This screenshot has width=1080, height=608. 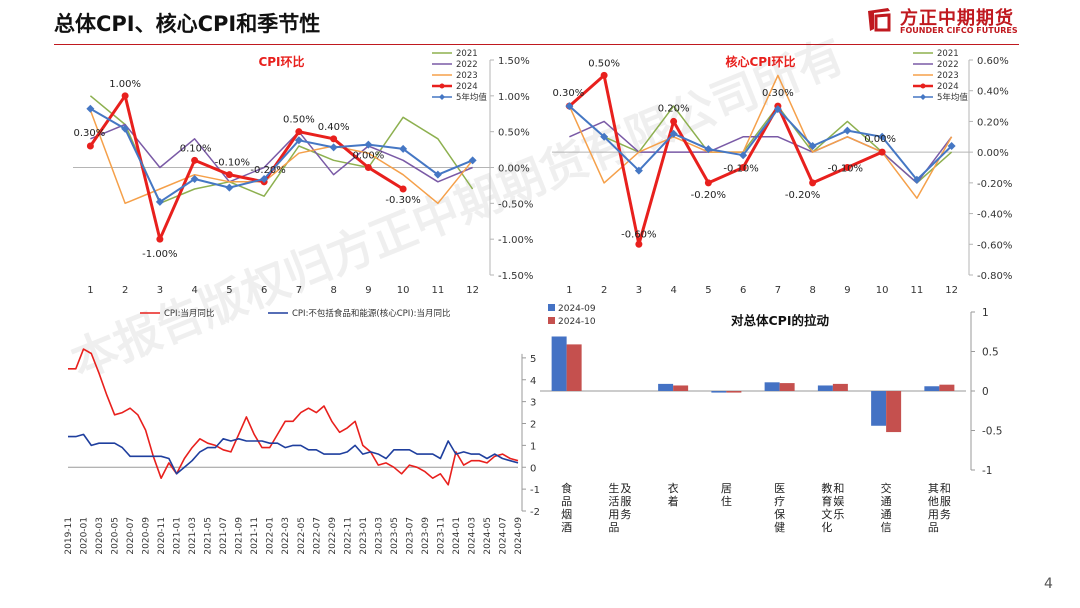 I want to click on y-tick-label: -0.40%, so click(x=994, y=215).